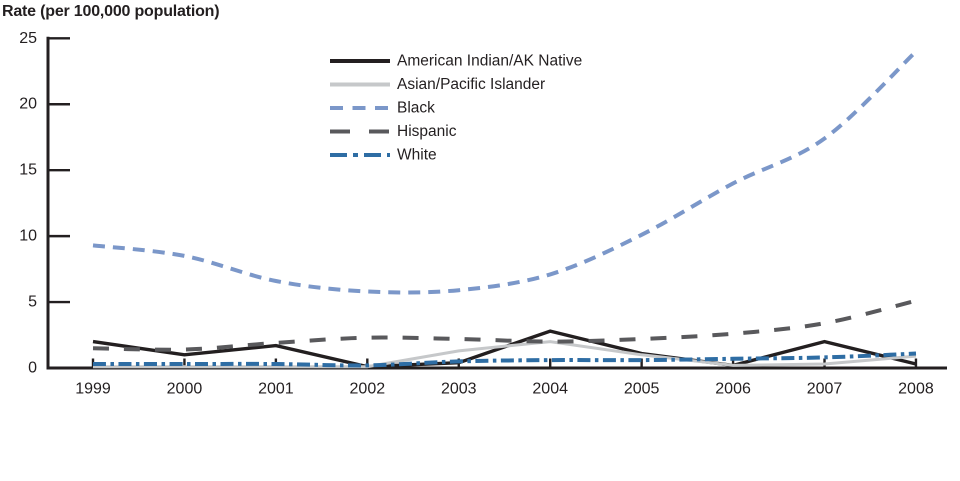 This screenshot has width=960, height=481. I want to click on legend-item-asian-pacific-islander: Asian/Pacific Islander, so click(437, 84).